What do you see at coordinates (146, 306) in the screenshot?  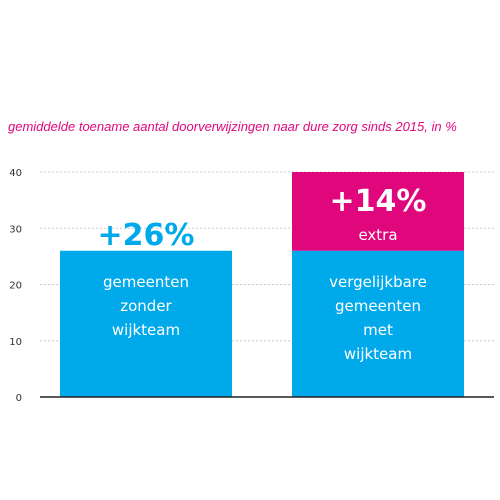 I see `category-label: zonder` at bounding box center [146, 306].